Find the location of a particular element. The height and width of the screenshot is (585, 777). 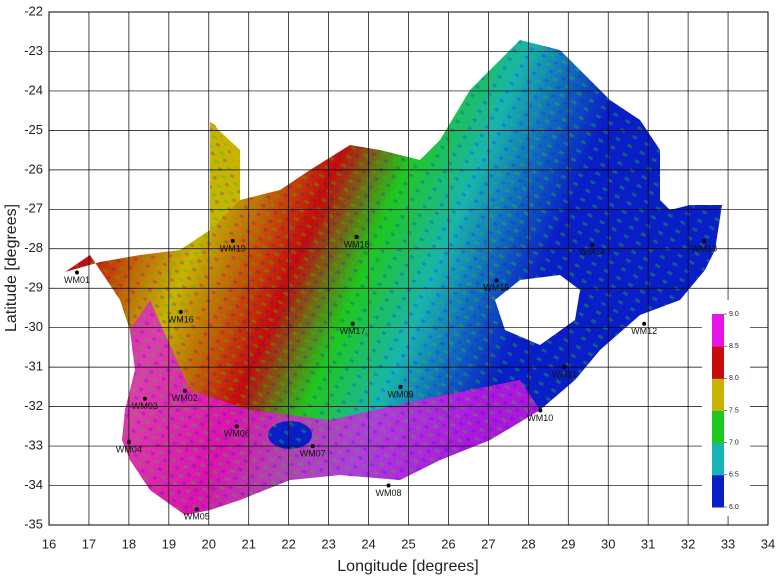

x-tick-label: 19 is located at coordinates (169, 543).